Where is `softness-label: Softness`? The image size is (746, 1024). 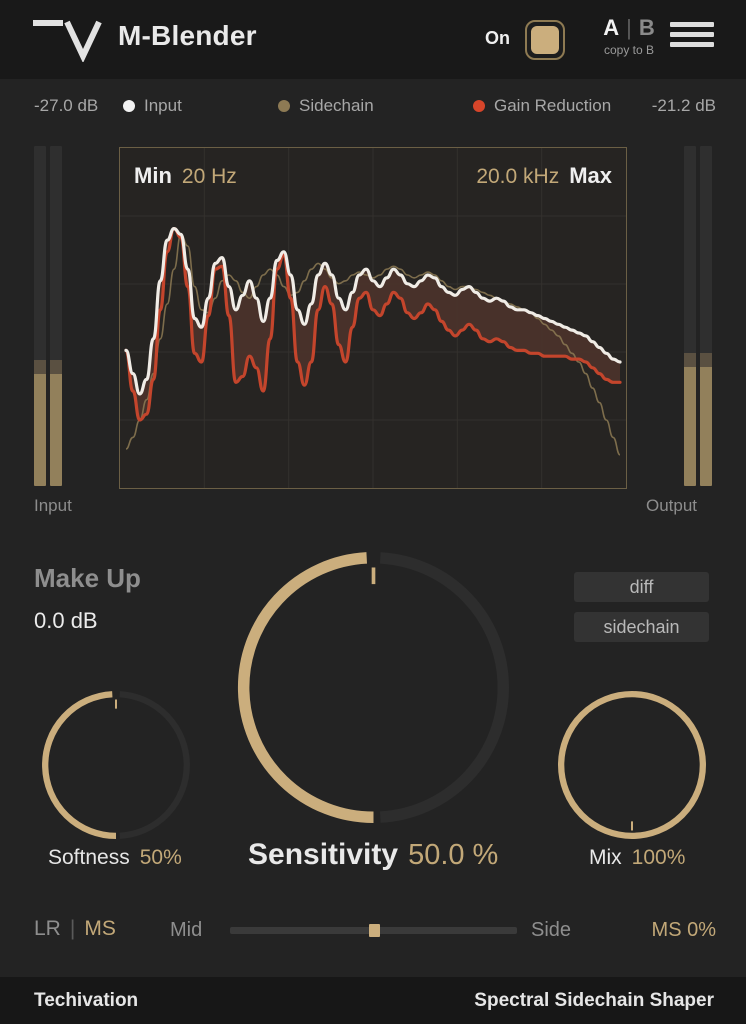 softness-label: Softness is located at coordinates (89, 857).